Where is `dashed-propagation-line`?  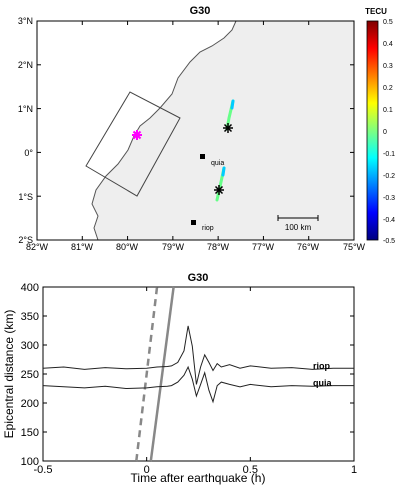
dashed-propagation-line is located at coordinates (147, 374).